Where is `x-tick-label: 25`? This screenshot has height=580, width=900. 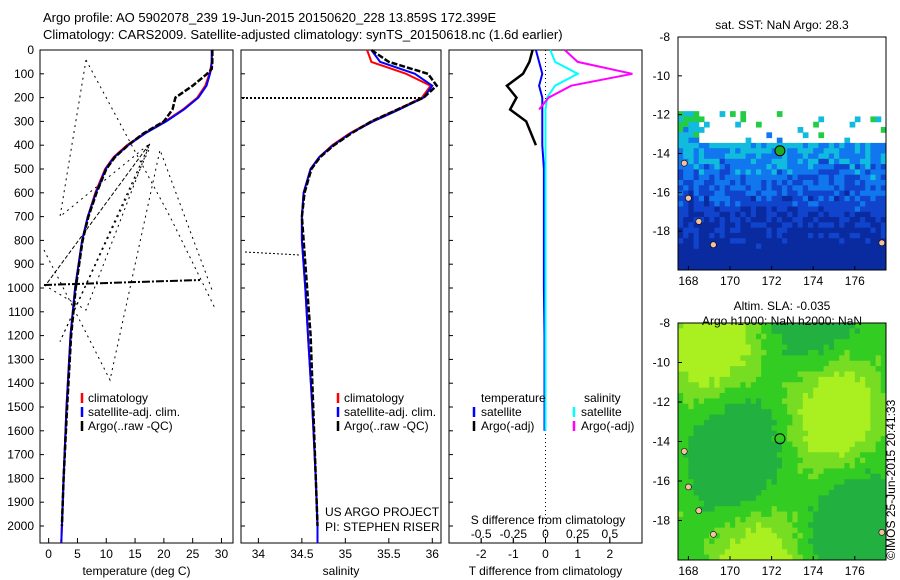 x-tick-label: 25 is located at coordinates (193, 554).